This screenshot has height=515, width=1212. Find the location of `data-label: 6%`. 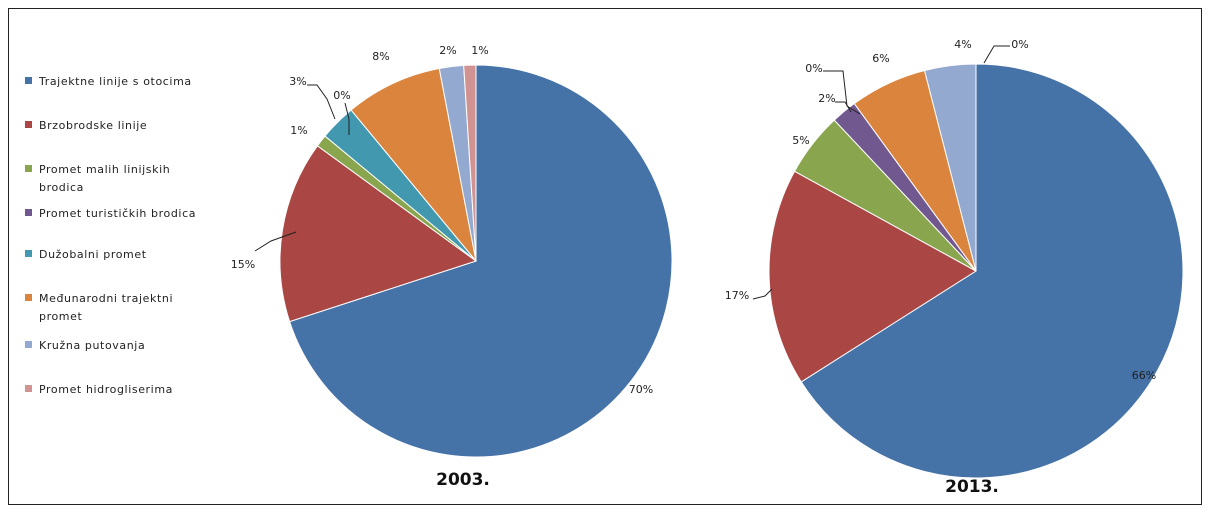

data-label: 6% is located at coordinates (880, 58).